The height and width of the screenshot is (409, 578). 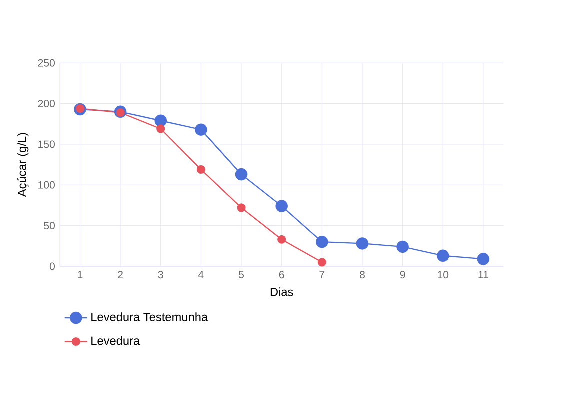 What do you see at coordinates (443, 275) in the screenshot?
I see `x-tick-label: 10` at bounding box center [443, 275].